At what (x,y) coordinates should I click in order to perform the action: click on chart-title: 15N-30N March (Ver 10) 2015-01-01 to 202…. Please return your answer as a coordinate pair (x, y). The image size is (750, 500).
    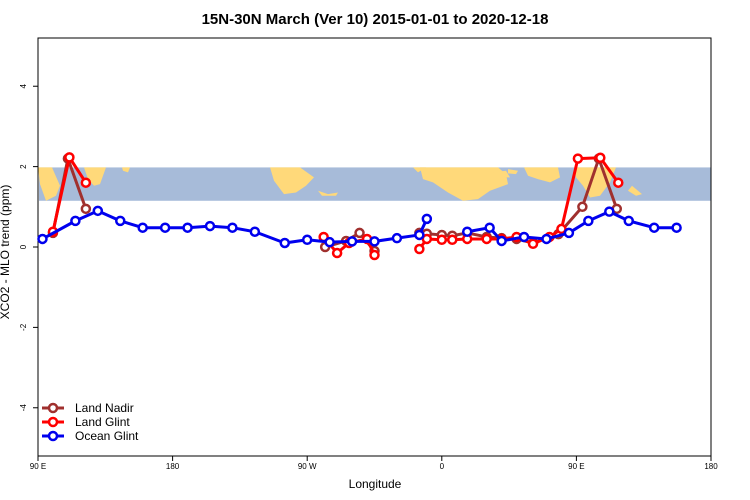
    Looking at the image, I should click on (375, 19).